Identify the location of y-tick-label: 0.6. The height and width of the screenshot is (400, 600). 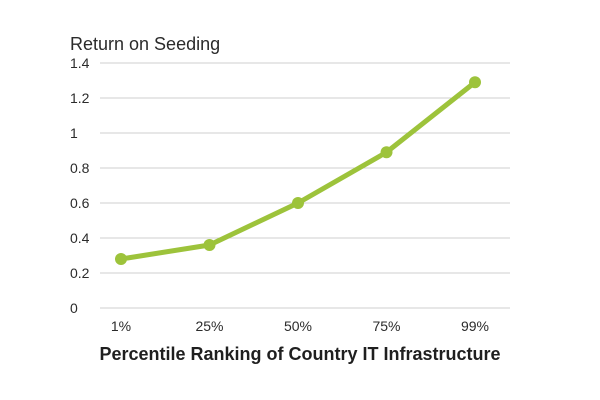
(80, 203).